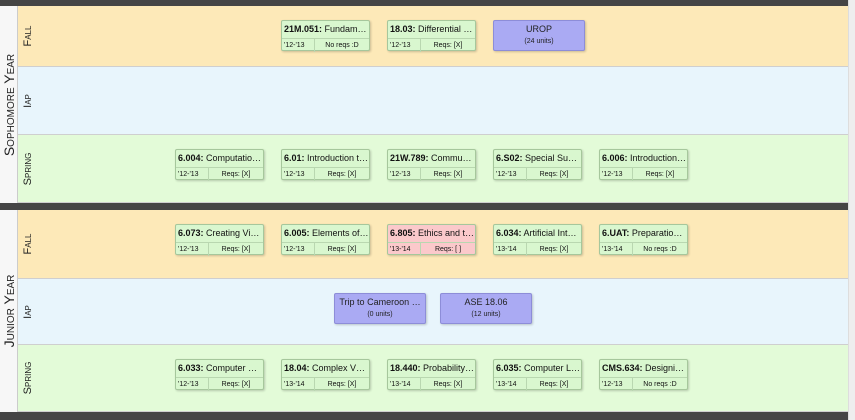  What do you see at coordinates (380, 314) in the screenshot?
I see `activity-units: (0 units)` at bounding box center [380, 314].